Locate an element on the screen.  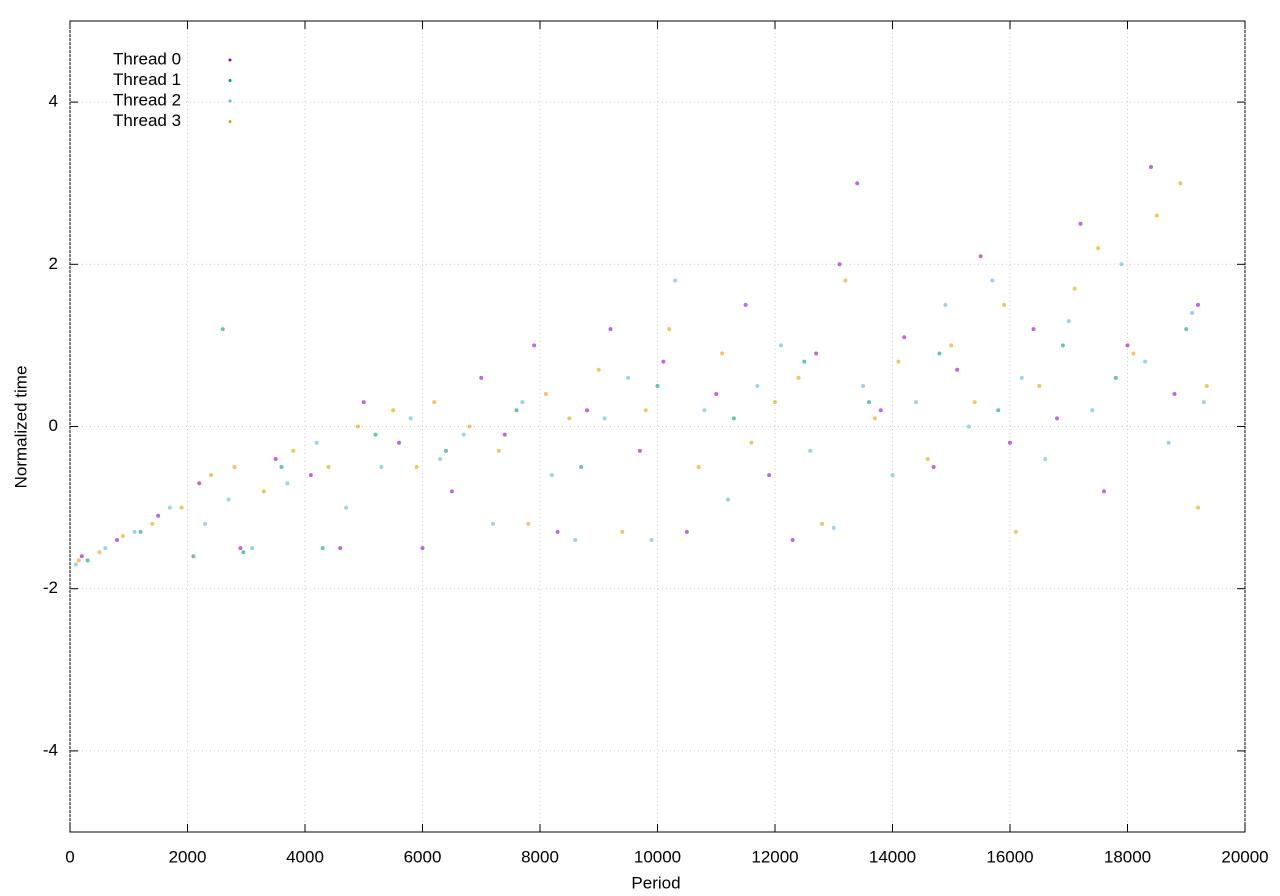
legend-label: Thread 3 is located at coordinates (147, 120).